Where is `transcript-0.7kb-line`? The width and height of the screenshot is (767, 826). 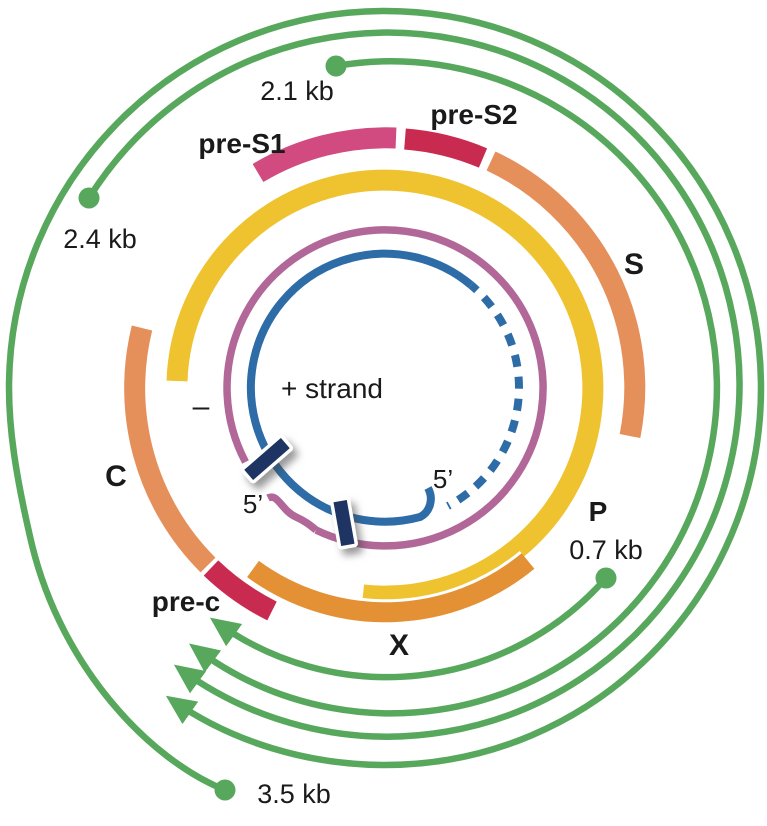
transcript-0.7kb-line is located at coordinates (409, 628).